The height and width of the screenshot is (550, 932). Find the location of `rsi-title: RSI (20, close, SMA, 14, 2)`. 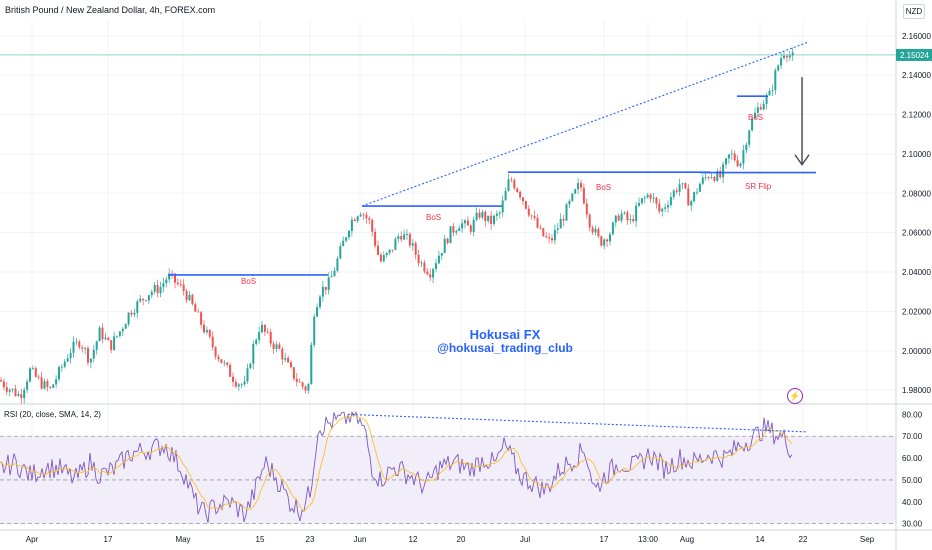

rsi-title: RSI (20, close, SMA, 14, 2) is located at coordinates (52, 414).